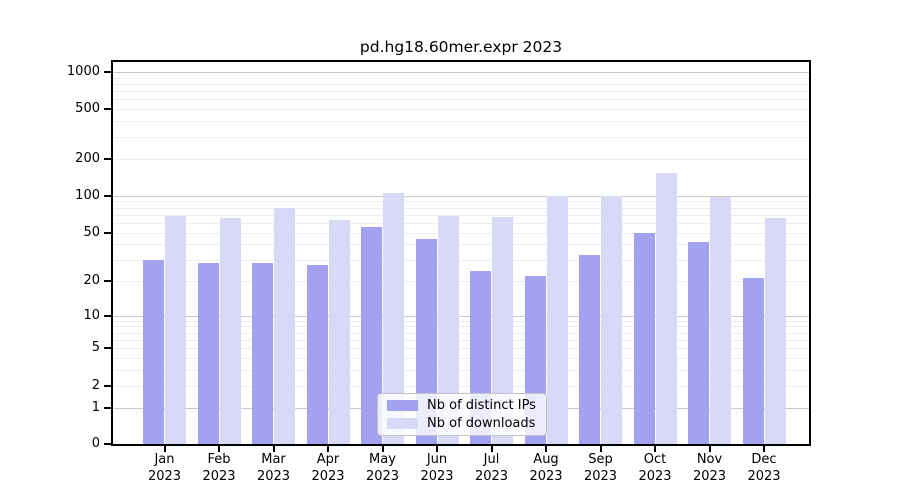 The height and width of the screenshot is (500, 900). Describe the element at coordinates (481, 405) in the screenshot. I see `legend-label-distinct-ips: Nb of distinct IPs` at that location.